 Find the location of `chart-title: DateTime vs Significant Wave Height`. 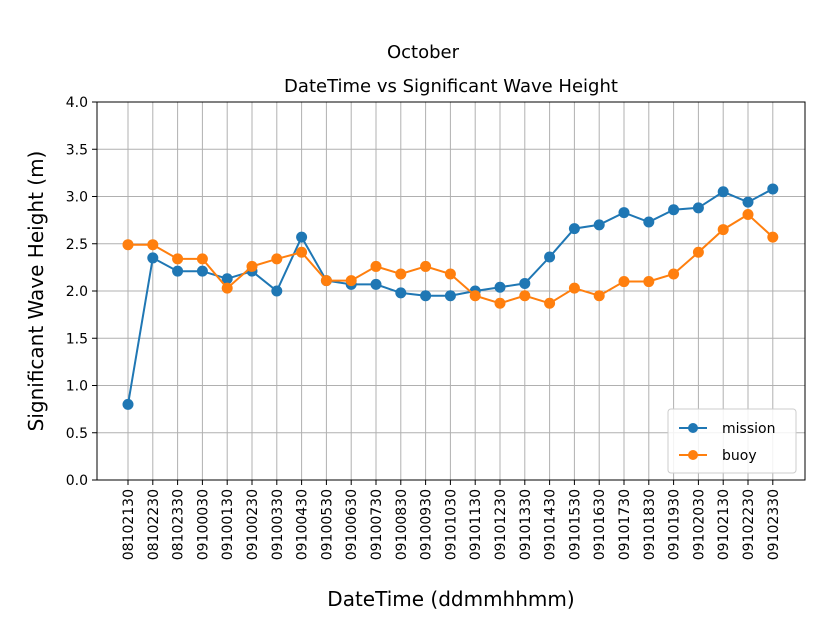

chart-title: DateTime vs Significant Wave Height is located at coordinates (451, 86).